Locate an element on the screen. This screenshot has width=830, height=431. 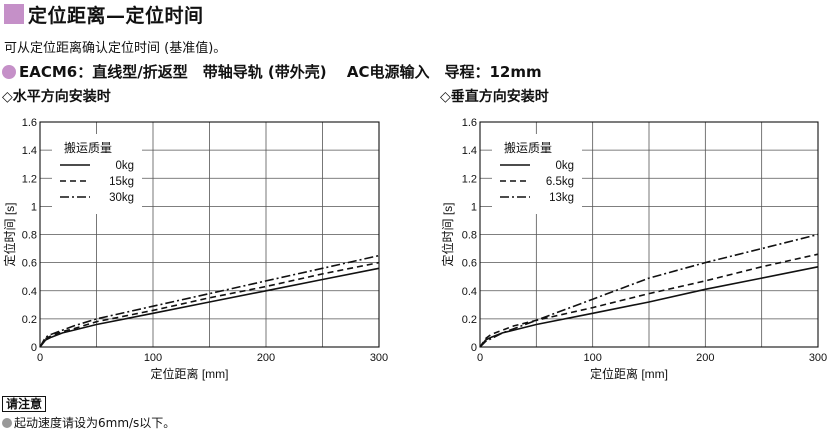
chart-title-vertical: ◇垂直方向安装时 is located at coordinates (494, 97).